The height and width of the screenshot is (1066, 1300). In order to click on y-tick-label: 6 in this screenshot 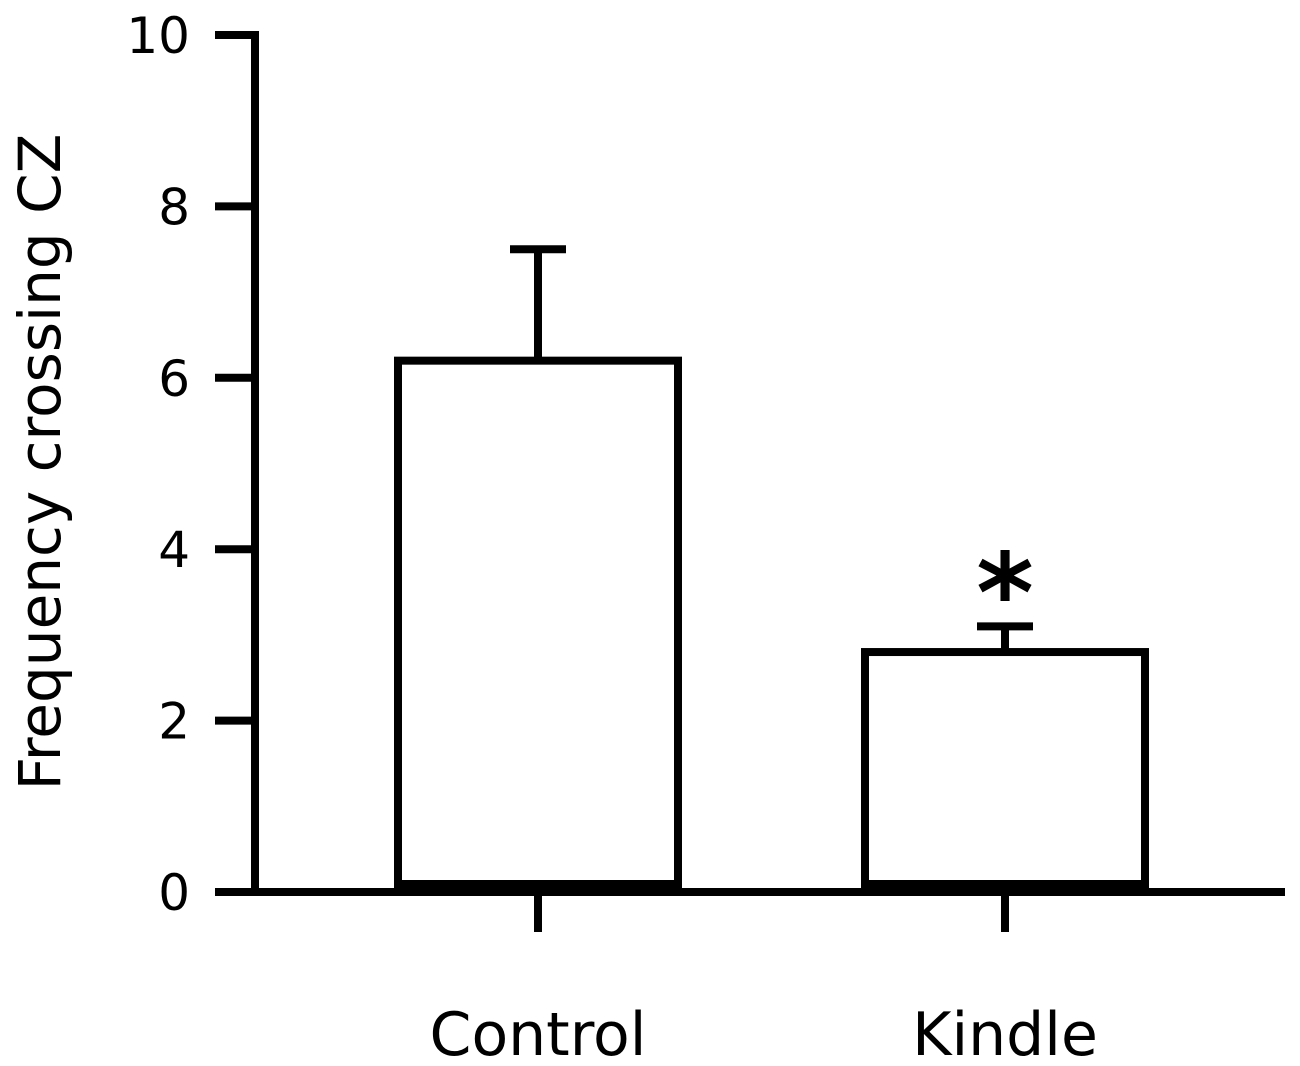, I will do `click(174, 379)`.